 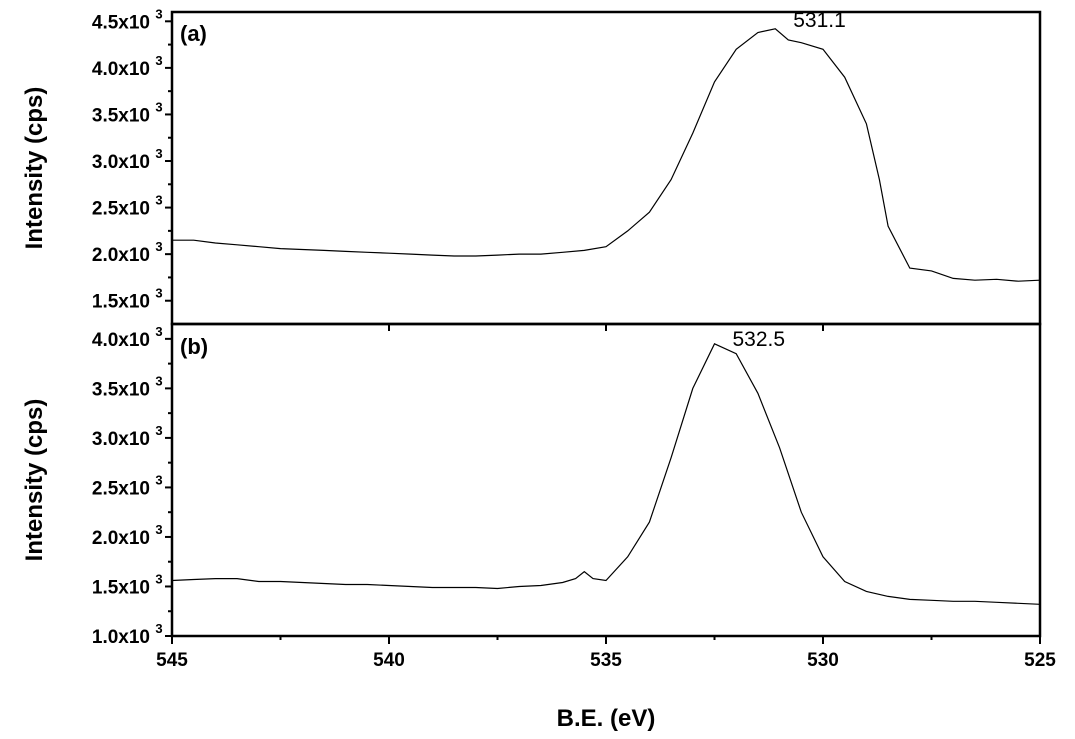 What do you see at coordinates (121, 162) in the screenshot?
I see `panel-a-ytick-label: 3.0x10` at bounding box center [121, 162].